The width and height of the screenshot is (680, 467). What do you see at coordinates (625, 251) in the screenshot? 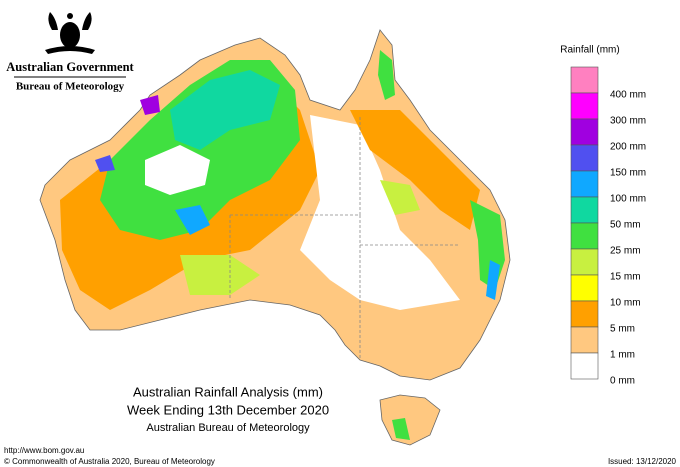
I see `legend-label: 25 mm` at bounding box center [625, 251].